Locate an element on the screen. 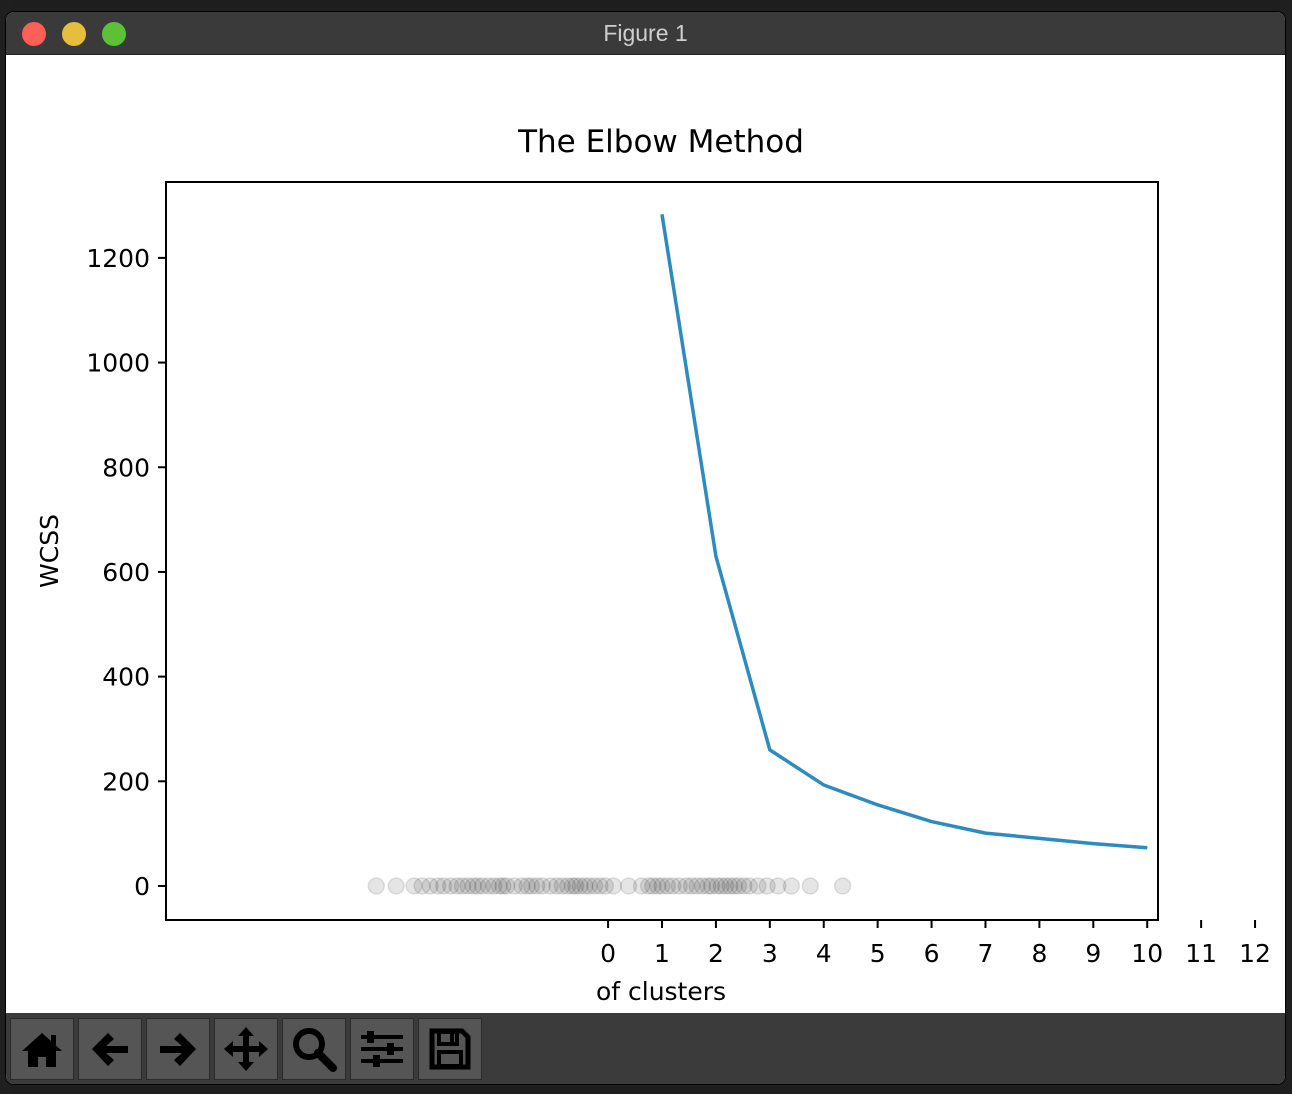 Image resolution: width=1292 pixels, height=1094 pixels. configure-subplots-button is located at coordinates (382, 1049).